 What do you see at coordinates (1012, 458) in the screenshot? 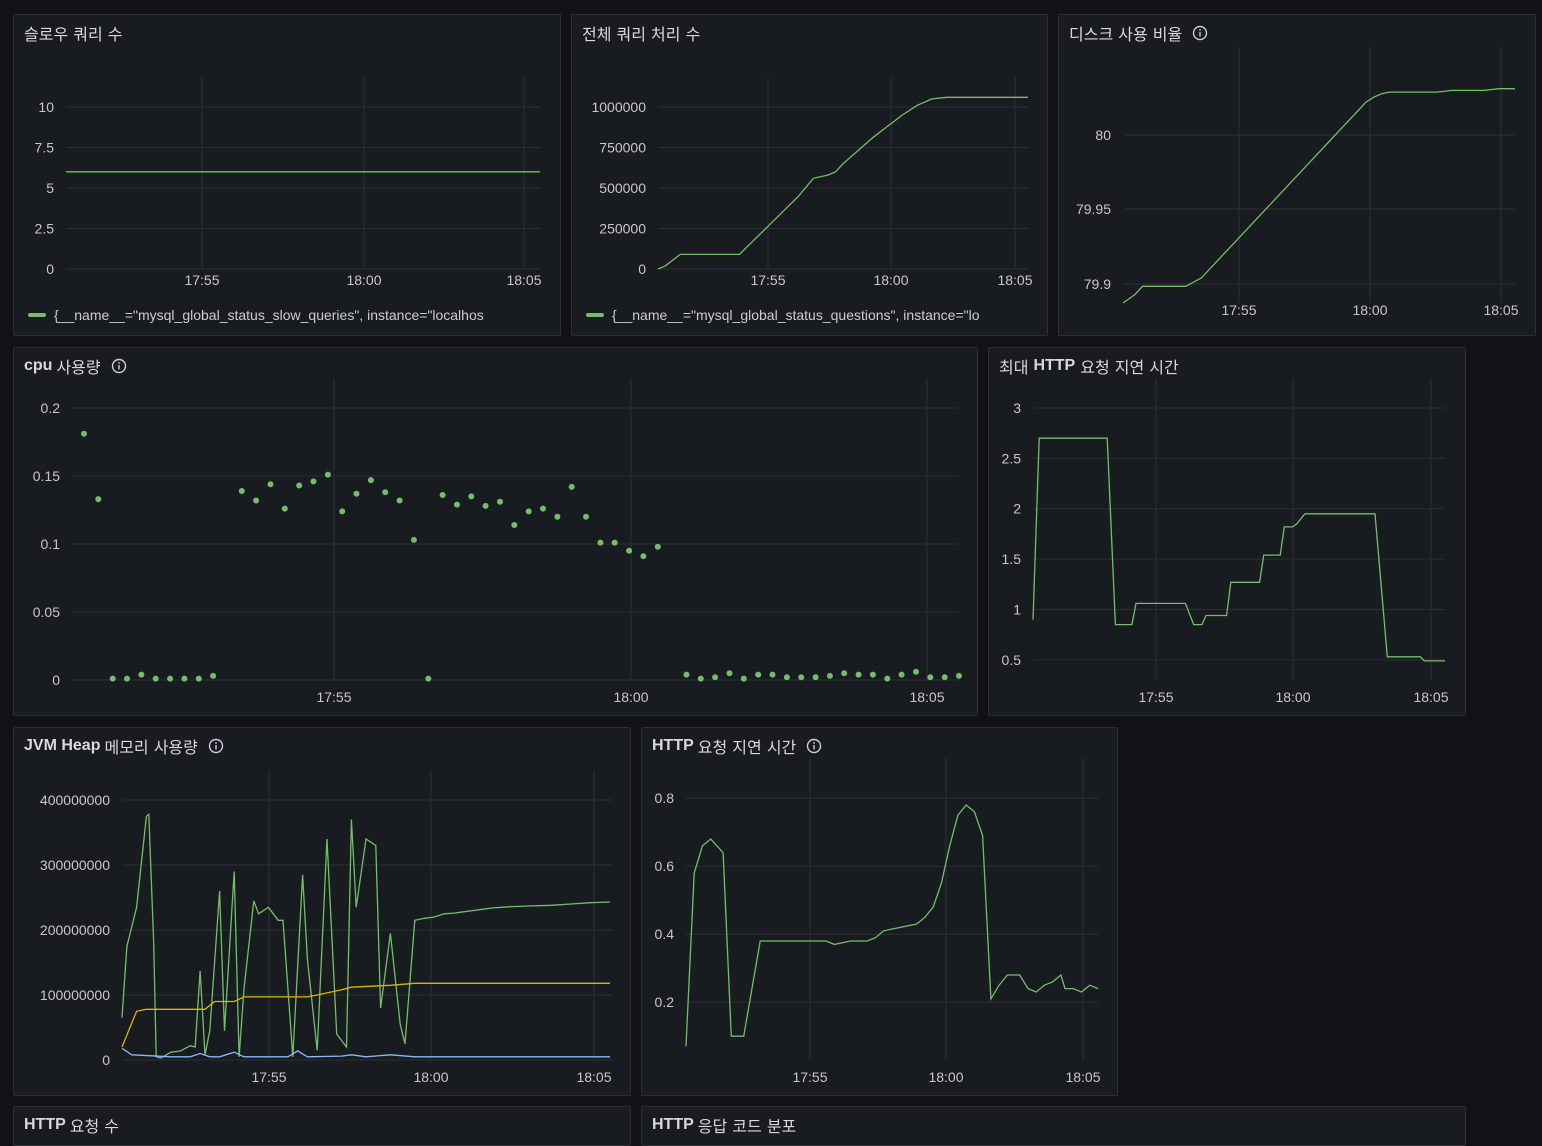
I see `y-tick-label: 2.5` at bounding box center [1012, 458].